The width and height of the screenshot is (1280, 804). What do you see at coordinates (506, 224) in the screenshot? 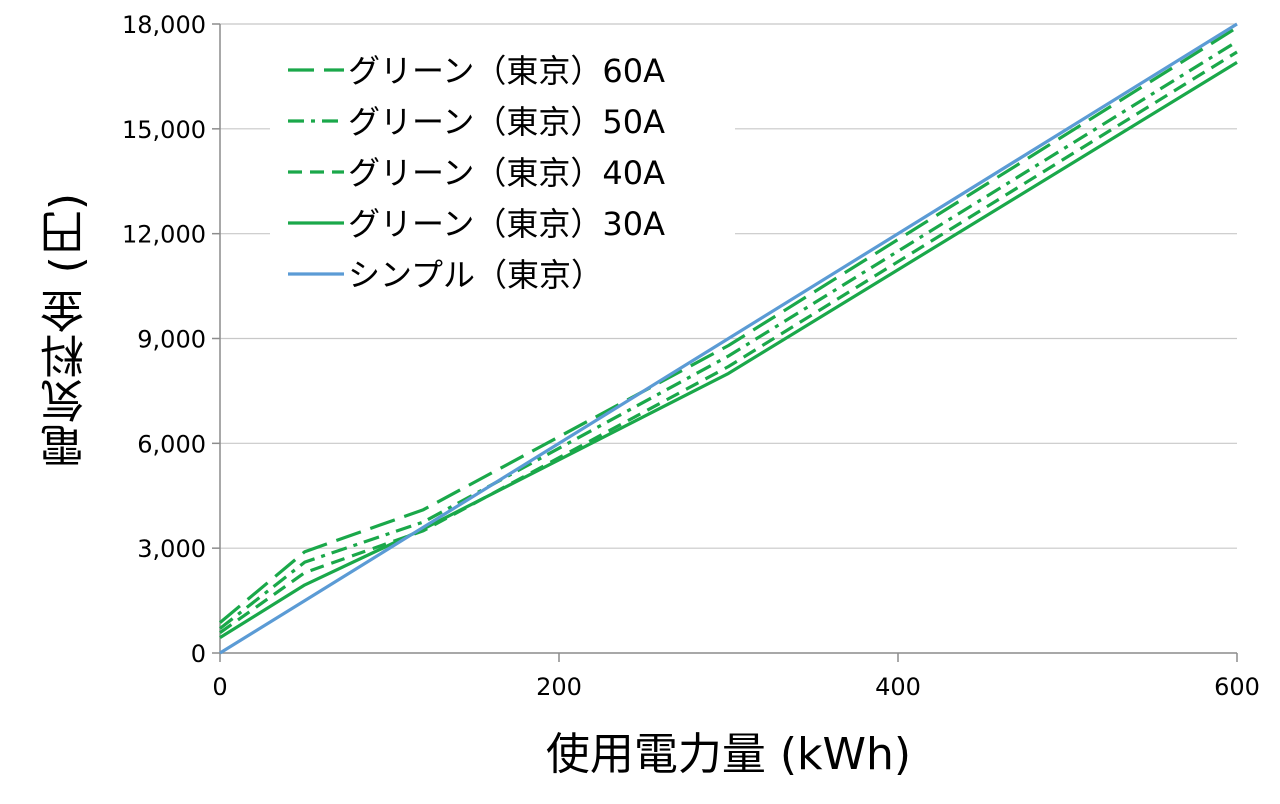
I see `legend-label: グリーン（東京）30A` at bounding box center [506, 224].